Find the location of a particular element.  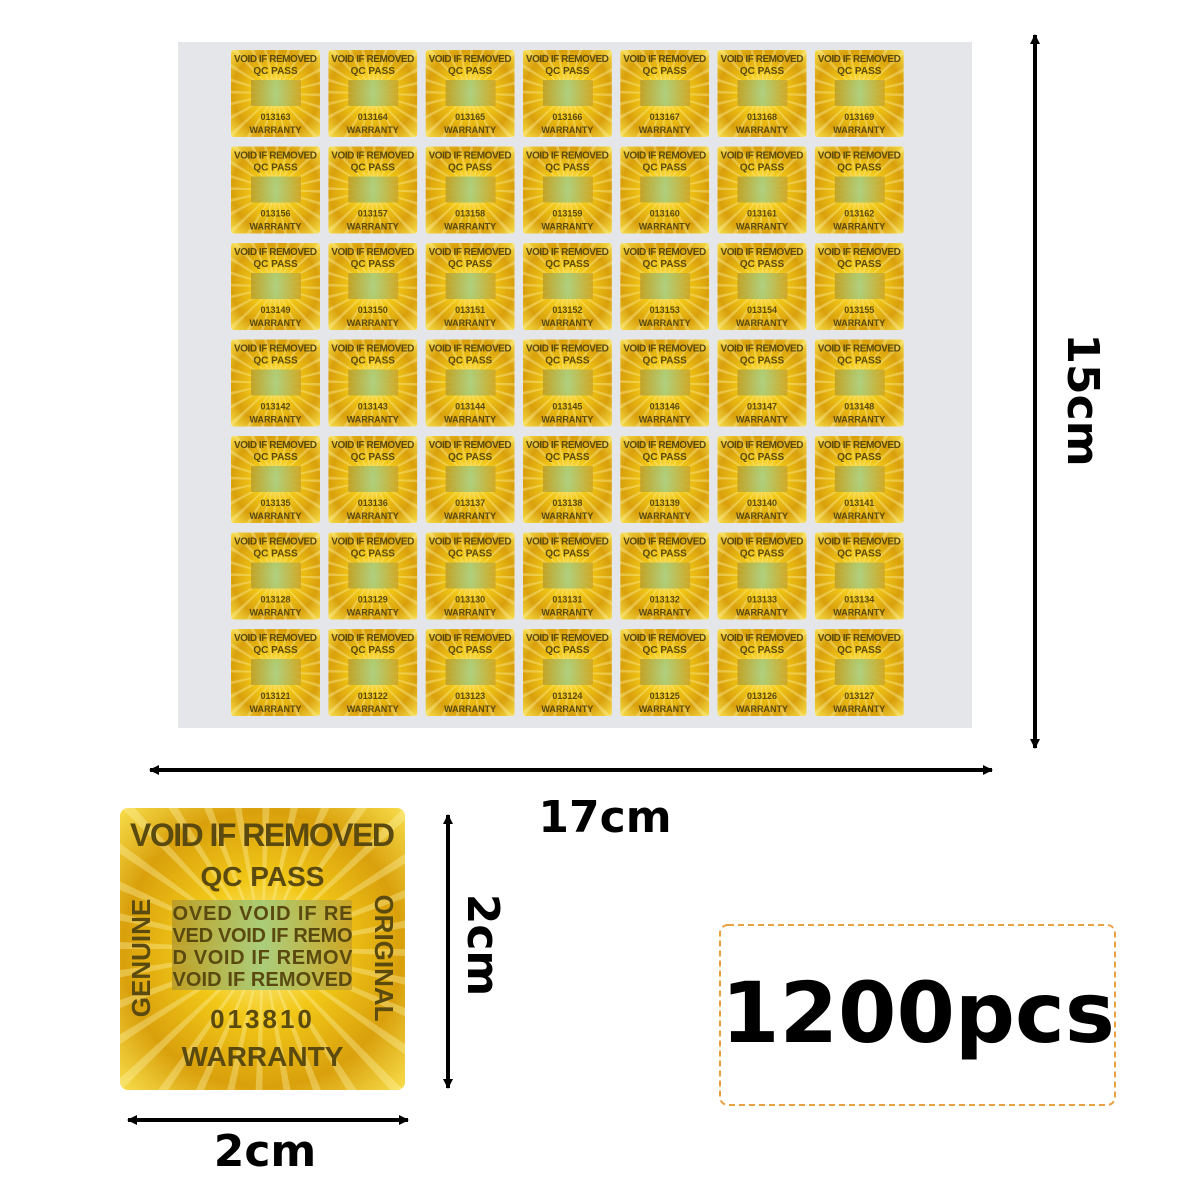

sticker-serial: 013165 is located at coordinates (470, 117).